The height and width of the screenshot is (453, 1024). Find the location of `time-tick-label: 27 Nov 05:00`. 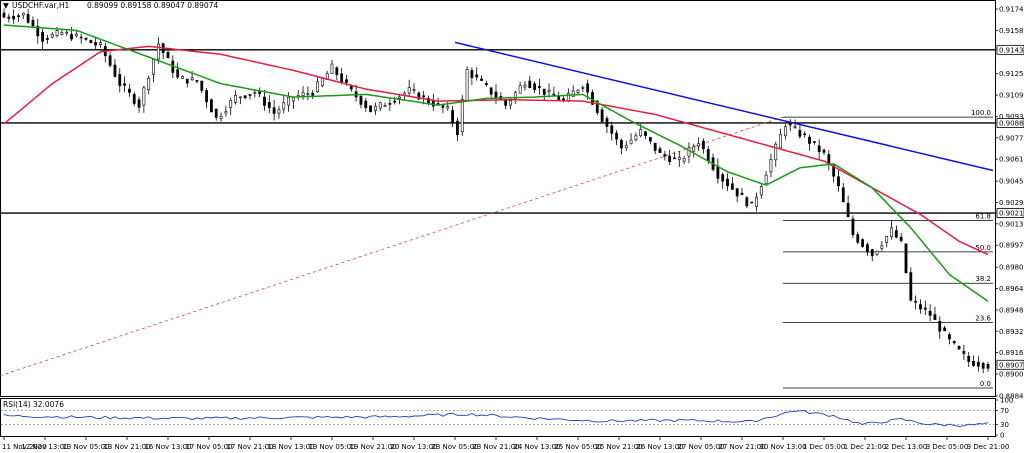

time-tick-label: 27 Nov 05:00 is located at coordinates (700, 447).